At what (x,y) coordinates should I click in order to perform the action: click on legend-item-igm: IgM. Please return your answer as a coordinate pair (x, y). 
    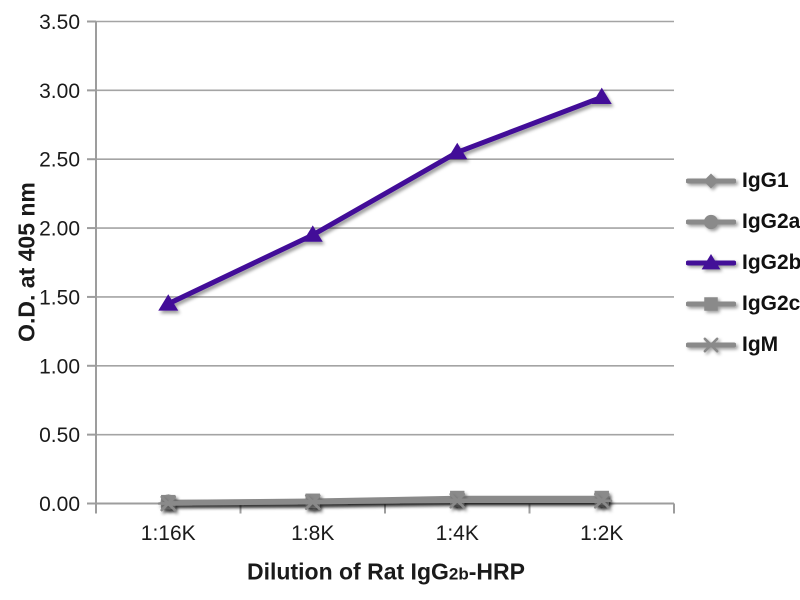
    Looking at the image, I should click on (743, 345).